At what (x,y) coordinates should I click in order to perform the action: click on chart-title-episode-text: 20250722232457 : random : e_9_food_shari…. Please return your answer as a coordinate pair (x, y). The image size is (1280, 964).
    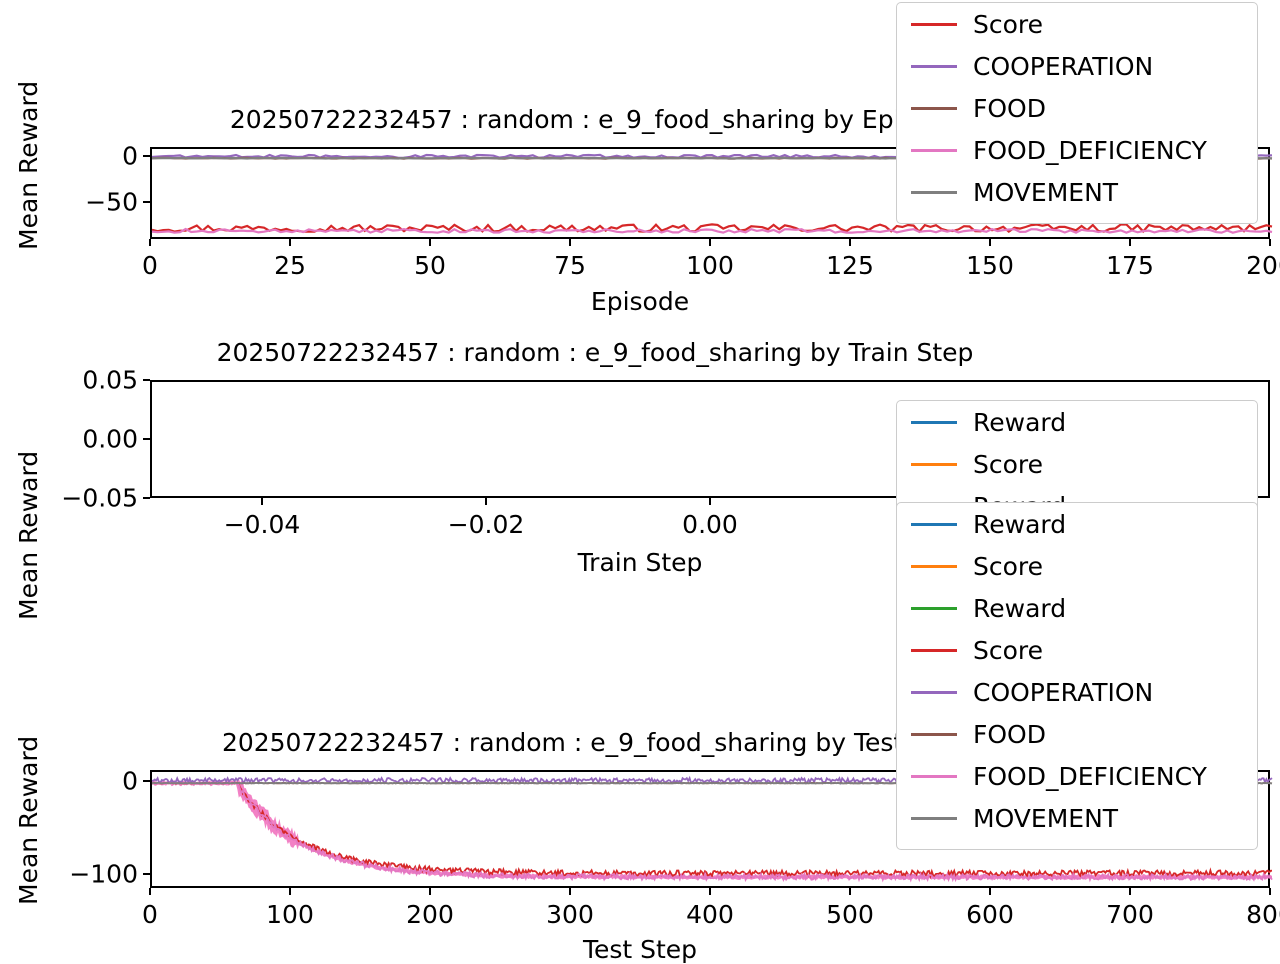
    Looking at the image, I should click on (595, 119).